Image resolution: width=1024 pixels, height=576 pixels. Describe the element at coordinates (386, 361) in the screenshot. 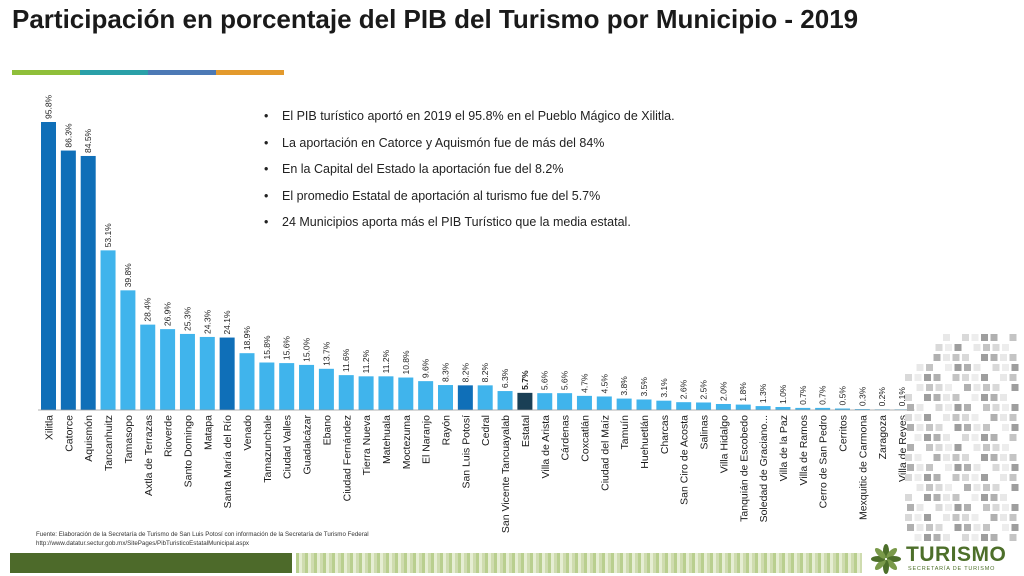

I see `data-label-17: 11.2%` at that location.